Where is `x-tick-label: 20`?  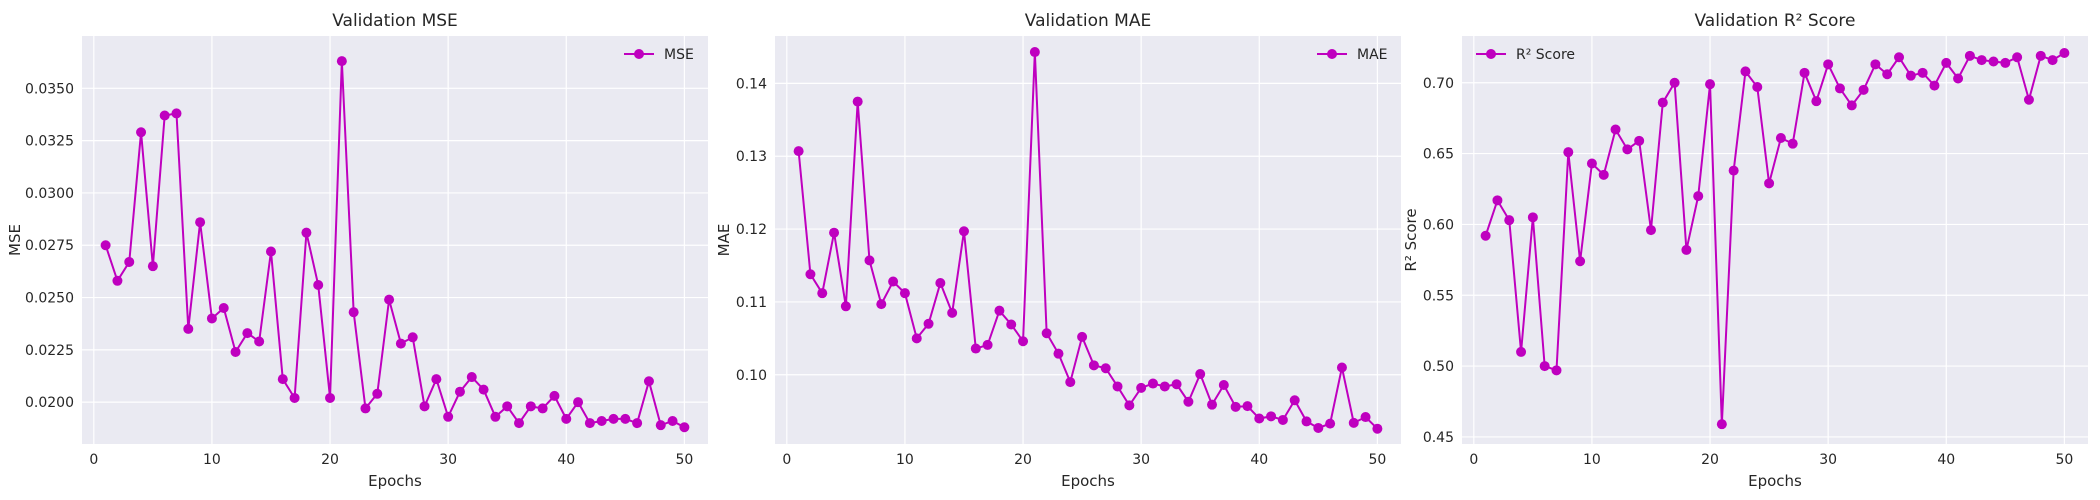 x-tick-label: 20 is located at coordinates (330, 460).